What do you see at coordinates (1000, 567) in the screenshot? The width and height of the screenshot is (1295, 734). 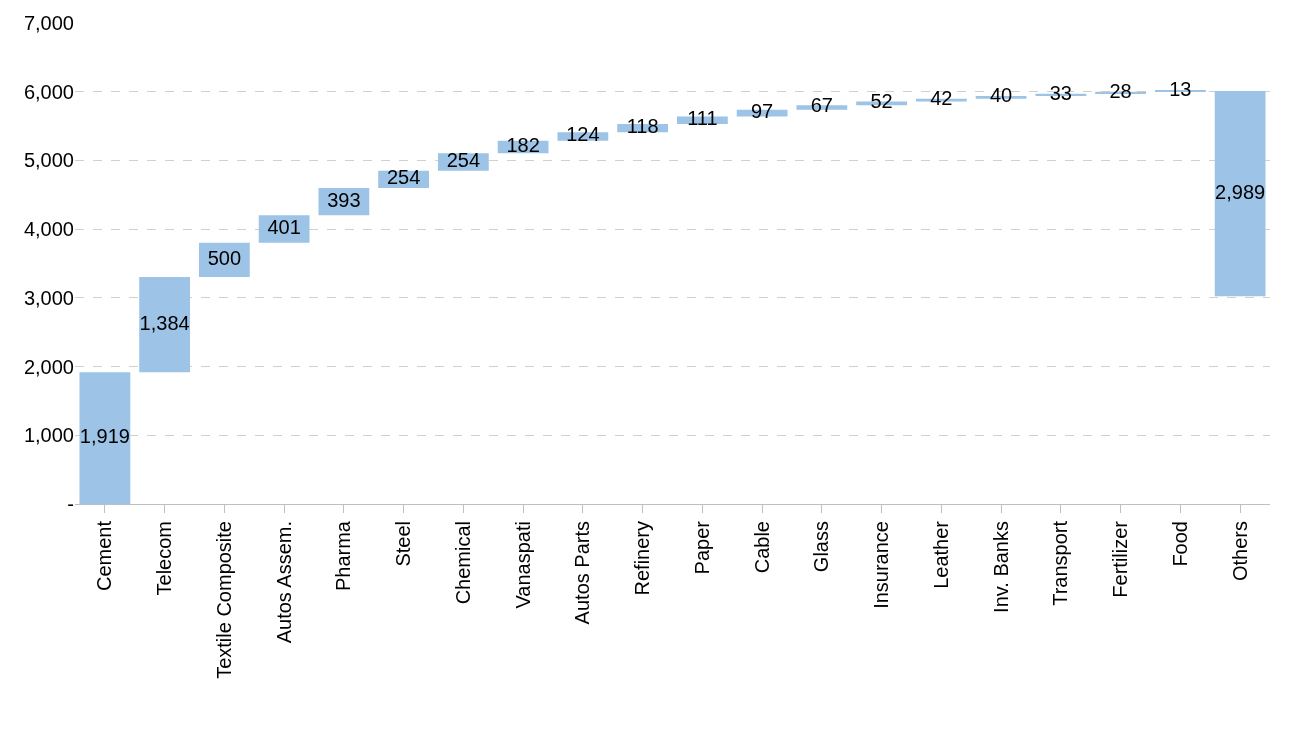 I see `x-tick-label: Inv. Banks` at bounding box center [1000, 567].